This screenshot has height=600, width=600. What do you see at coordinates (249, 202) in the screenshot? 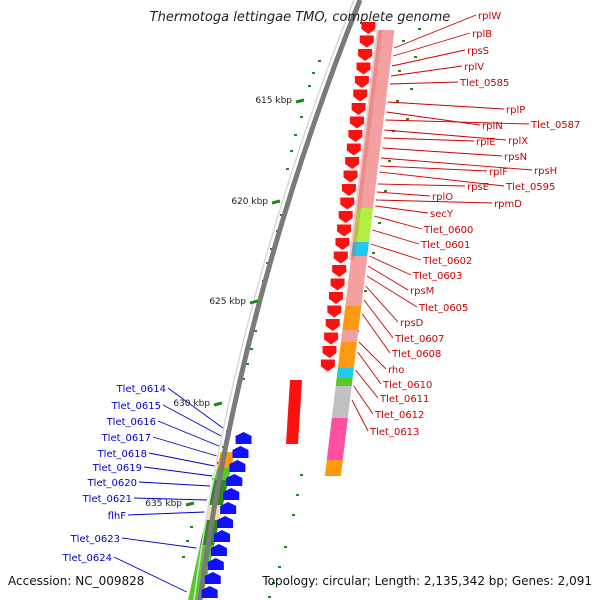
I see `scale-tick-label: 620 kbp` at bounding box center [249, 202].